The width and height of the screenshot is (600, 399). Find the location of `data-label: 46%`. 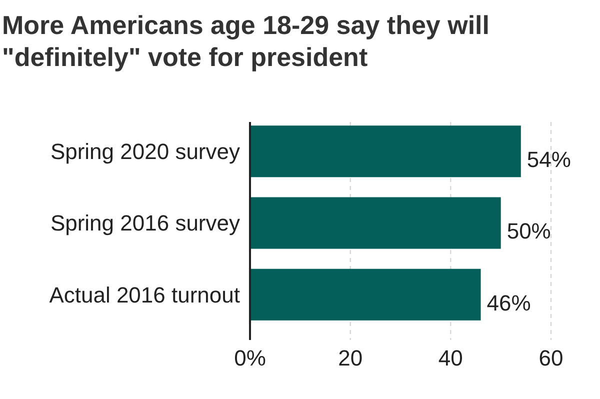

data-label: 46% is located at coordinates (508, 303).